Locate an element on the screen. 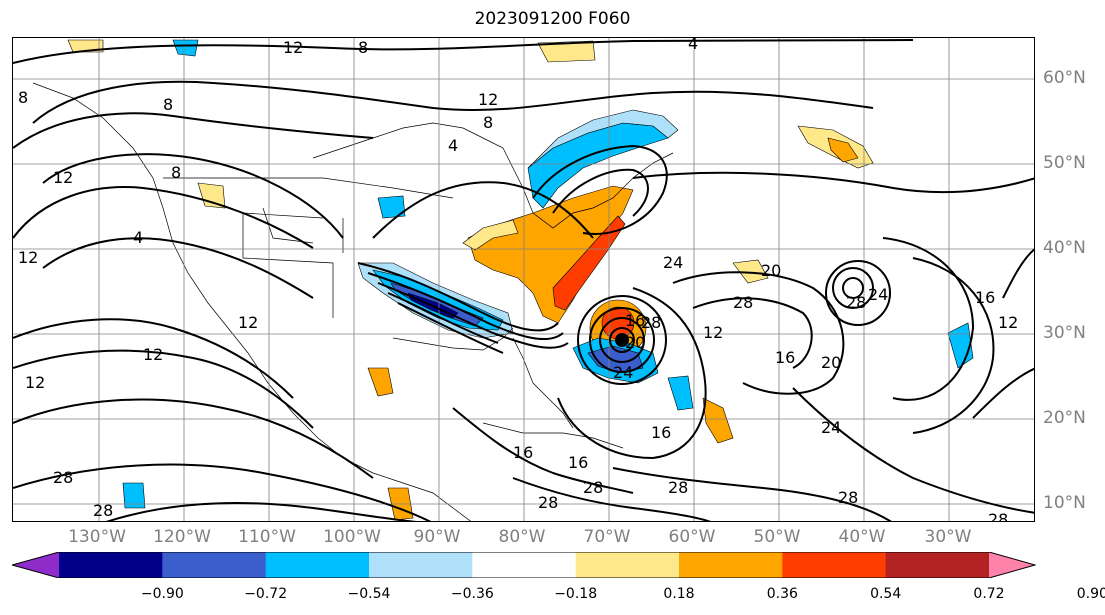 Image resolution: width=1105 pixels, height=615 pixels. colorbar-tick-label: 0.36 is located at coordinates (782, 594).